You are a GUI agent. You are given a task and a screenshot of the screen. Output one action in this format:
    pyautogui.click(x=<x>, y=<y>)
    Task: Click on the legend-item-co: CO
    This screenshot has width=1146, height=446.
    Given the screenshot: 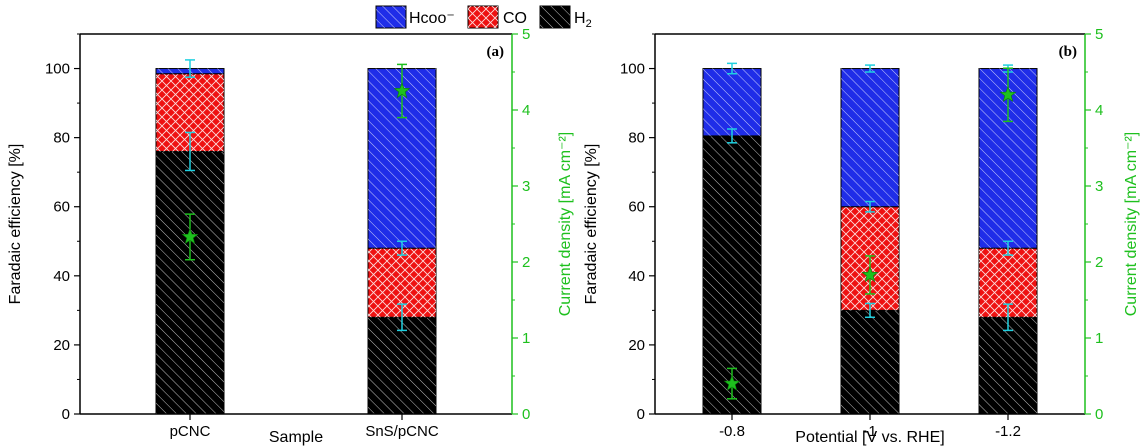 What is the action you would take?
    pyautogui.click(x=497, y=17)
    